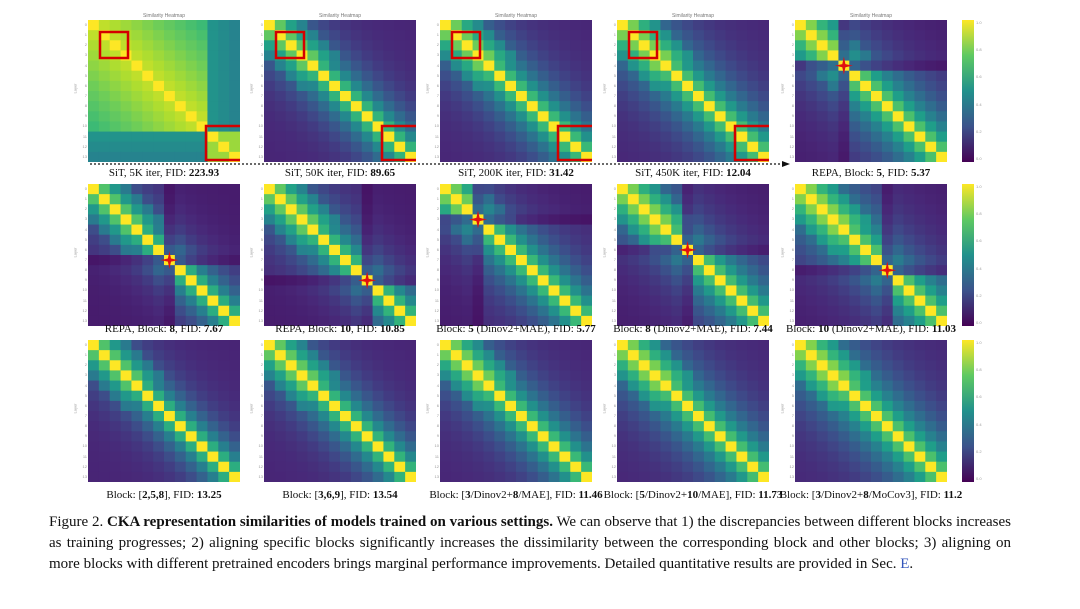  I want to click on axis-tick-label: 13, so click(260, 320).